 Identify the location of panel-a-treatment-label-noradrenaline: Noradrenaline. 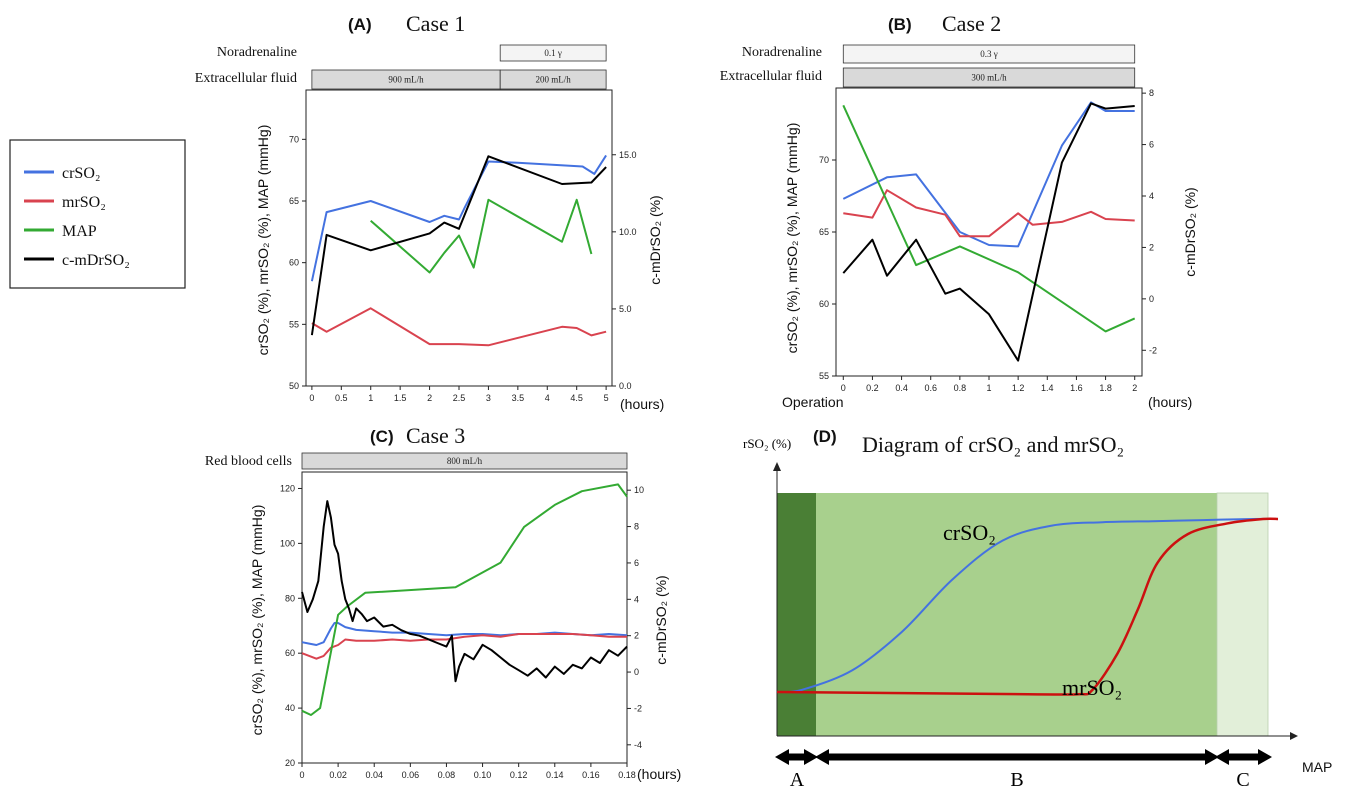
(257, 52).